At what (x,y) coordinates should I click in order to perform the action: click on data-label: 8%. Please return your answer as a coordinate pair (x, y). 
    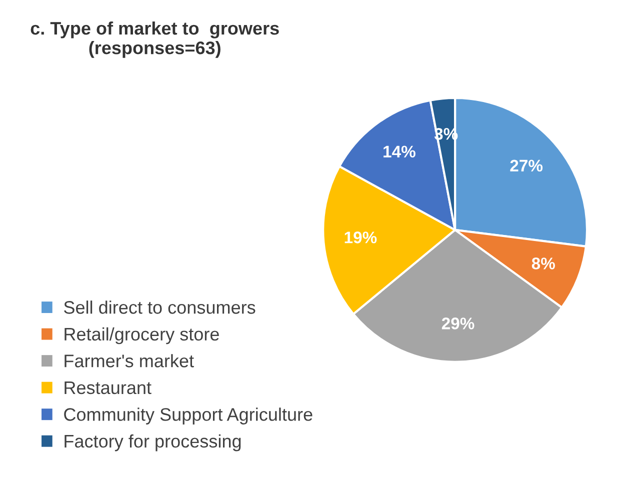
    Looking at the image, I should click on (543, 264).